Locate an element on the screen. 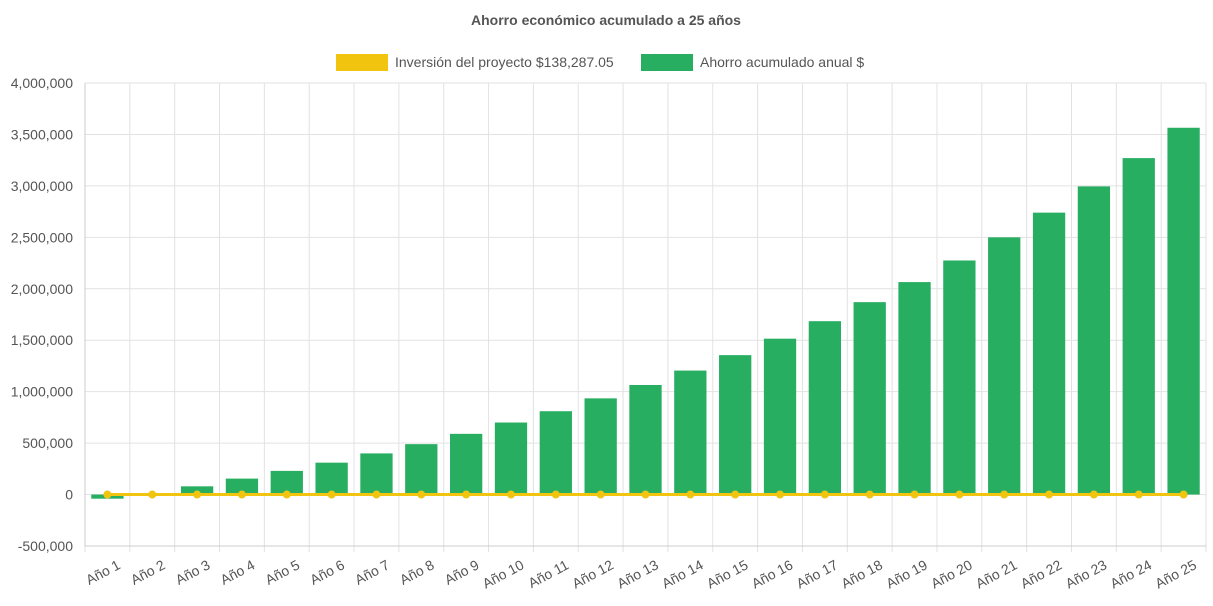 The image size is (1213, 606). x-tick-label: Año 2 is located at coordinates (148, 571).